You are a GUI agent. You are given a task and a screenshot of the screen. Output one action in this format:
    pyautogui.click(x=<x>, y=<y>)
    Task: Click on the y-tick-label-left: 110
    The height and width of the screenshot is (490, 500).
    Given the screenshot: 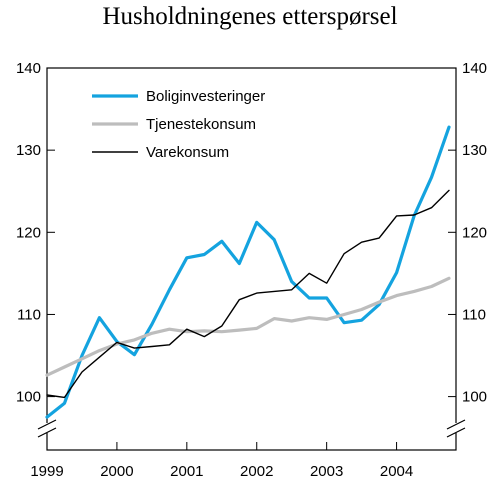 What is the action you would take?
    pyautogui.click(x=29, y=314)
    